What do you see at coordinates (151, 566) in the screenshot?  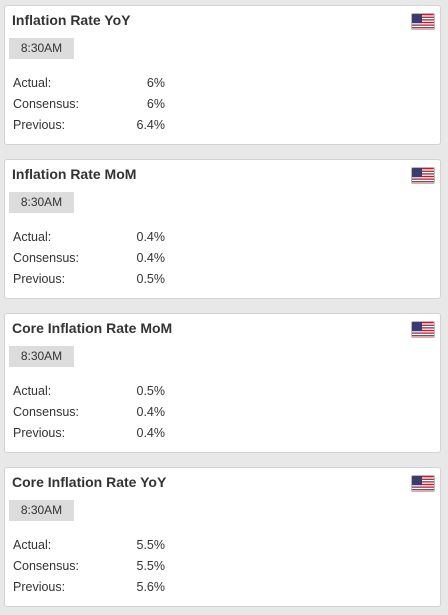 I see `consensus-value: 5.5%` at bounding box center [151, 566].